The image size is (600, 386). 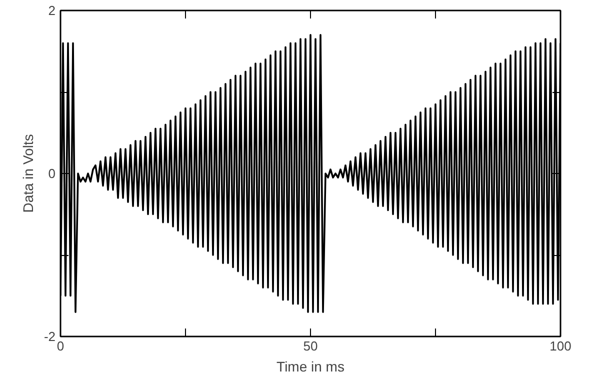 What do you see at coordinates (50, 336) in the screenshot?
I see `y-tick-label: -2` at bounding box center [50, 336].